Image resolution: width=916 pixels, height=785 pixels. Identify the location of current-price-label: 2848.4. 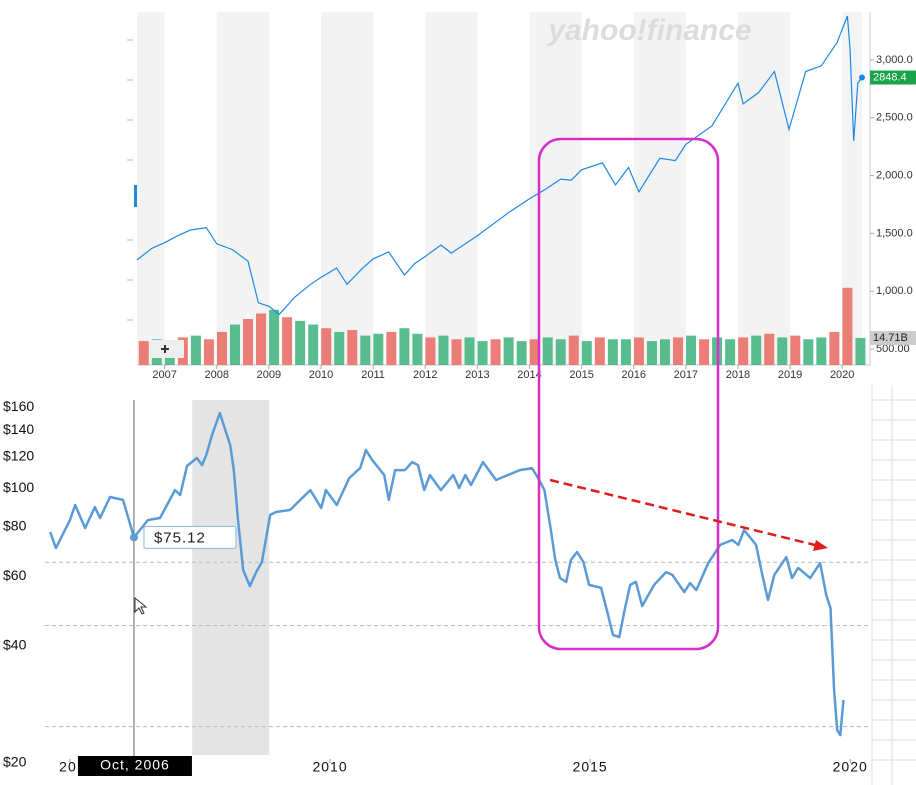
(890, 77).